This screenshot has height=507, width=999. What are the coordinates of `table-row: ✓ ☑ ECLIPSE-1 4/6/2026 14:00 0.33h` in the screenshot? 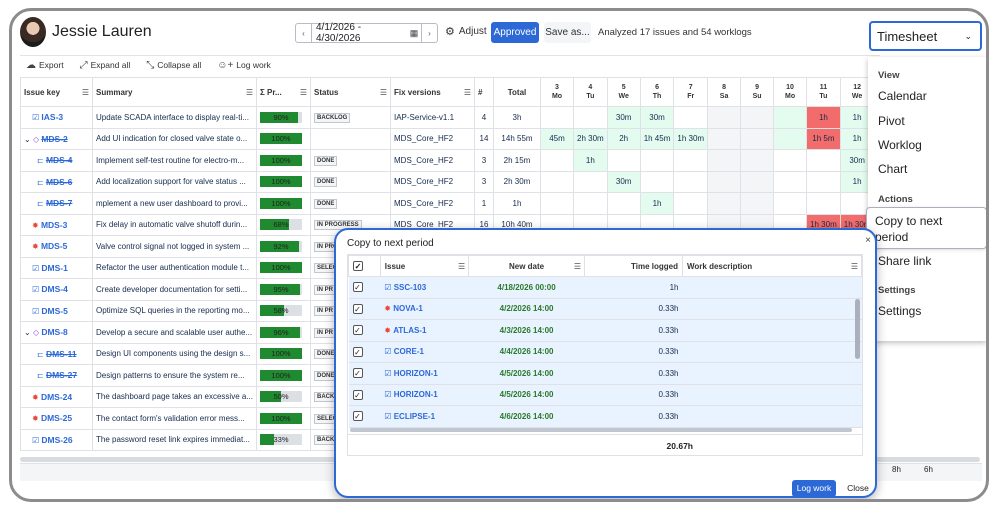 It's located at (605, 416).